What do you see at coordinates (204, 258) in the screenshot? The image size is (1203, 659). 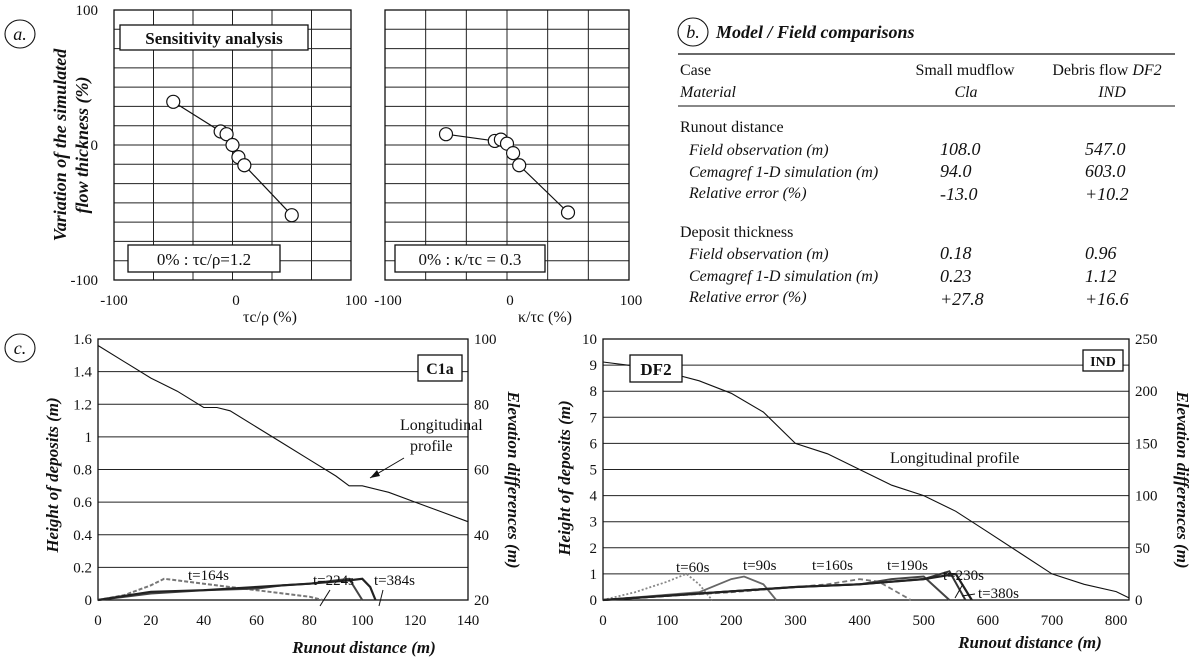 I see `ref-box-left` at bounding box center [204, 258].